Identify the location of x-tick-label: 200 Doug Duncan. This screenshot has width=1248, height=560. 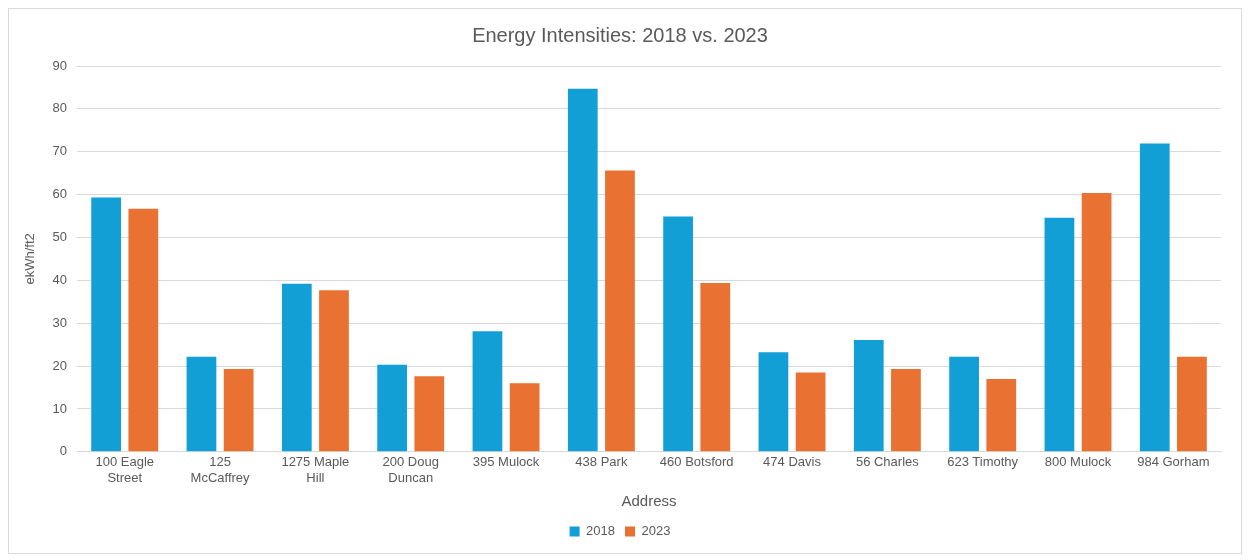
(410, 469).